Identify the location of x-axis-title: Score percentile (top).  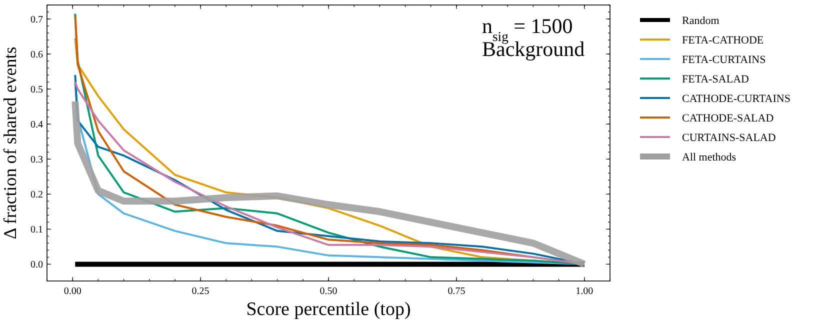
(328, 309).